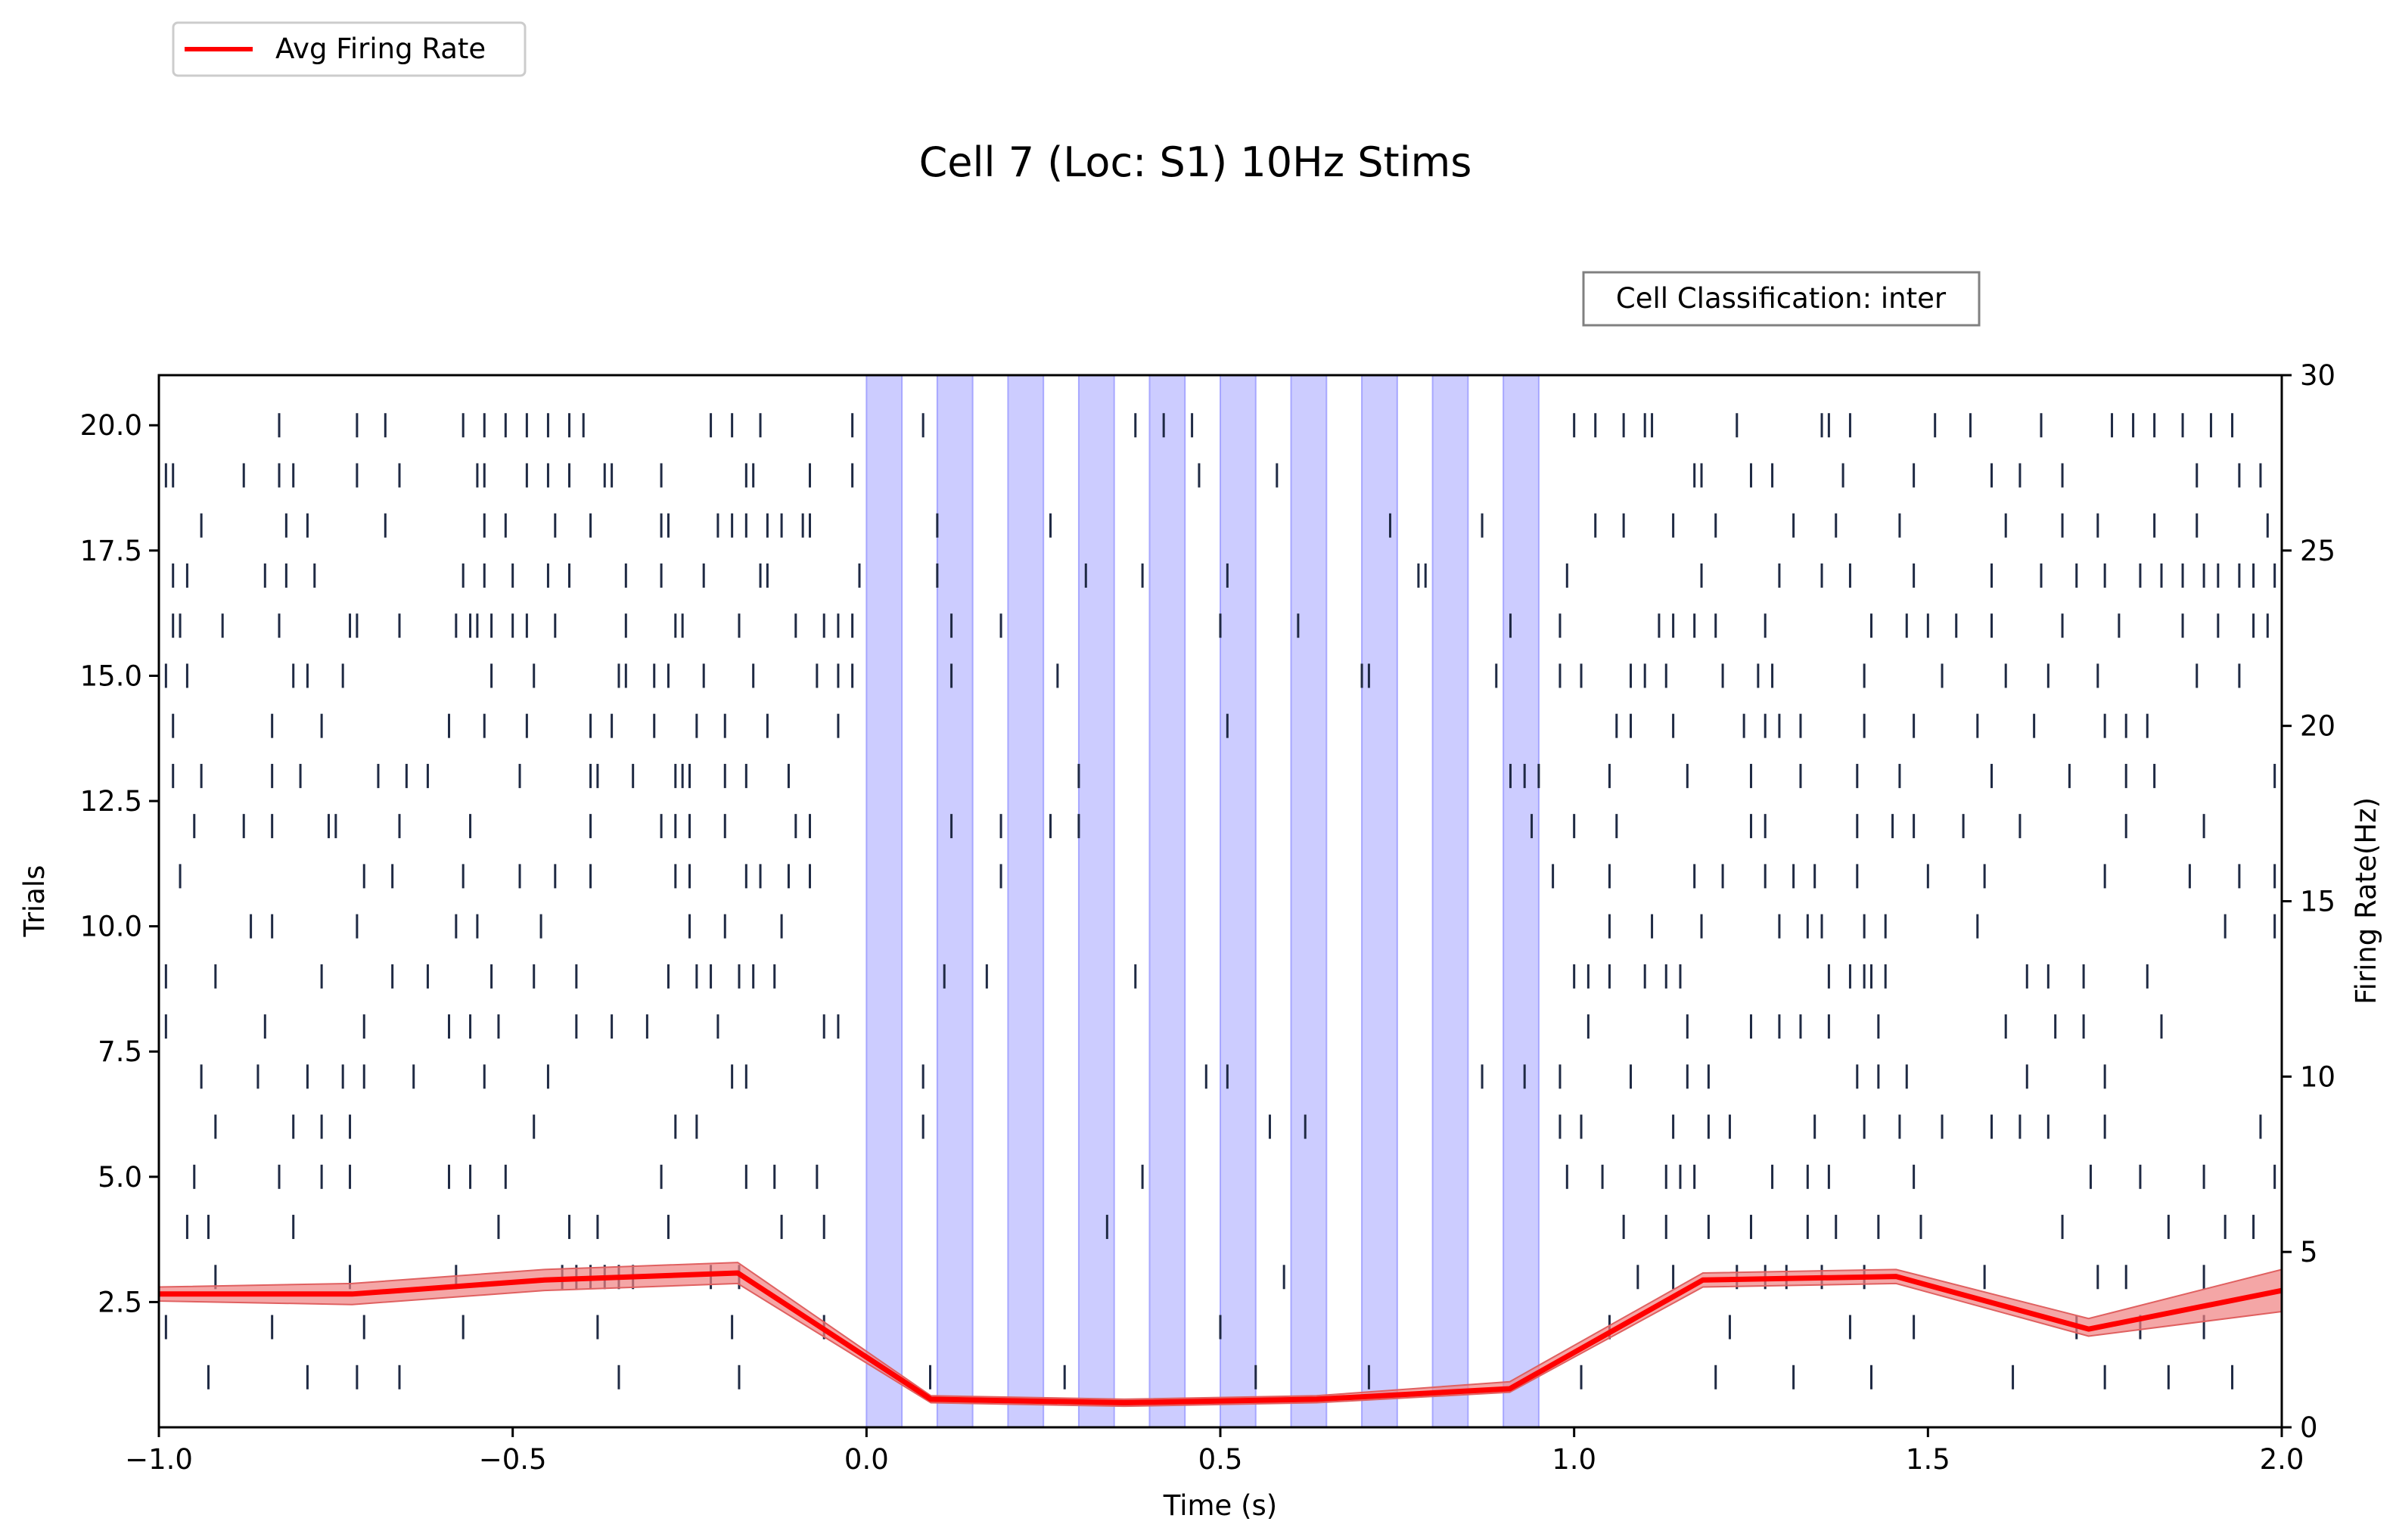 This screenshot has width=2396, height=1540. What do you see at coordinates (120, 1302) in the screenshot?
I see `left-y-tick-label: 2.5` at bounding box center [120, 1302].